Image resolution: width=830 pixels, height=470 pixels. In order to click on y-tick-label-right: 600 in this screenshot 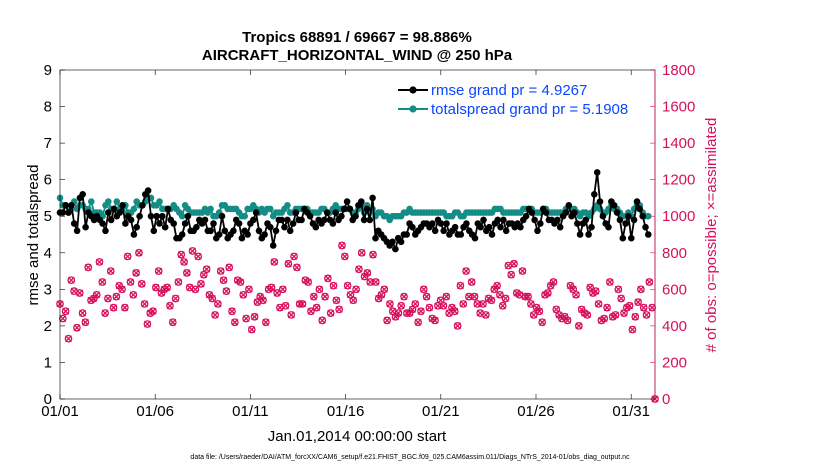, I will do `click(674, 289)`.